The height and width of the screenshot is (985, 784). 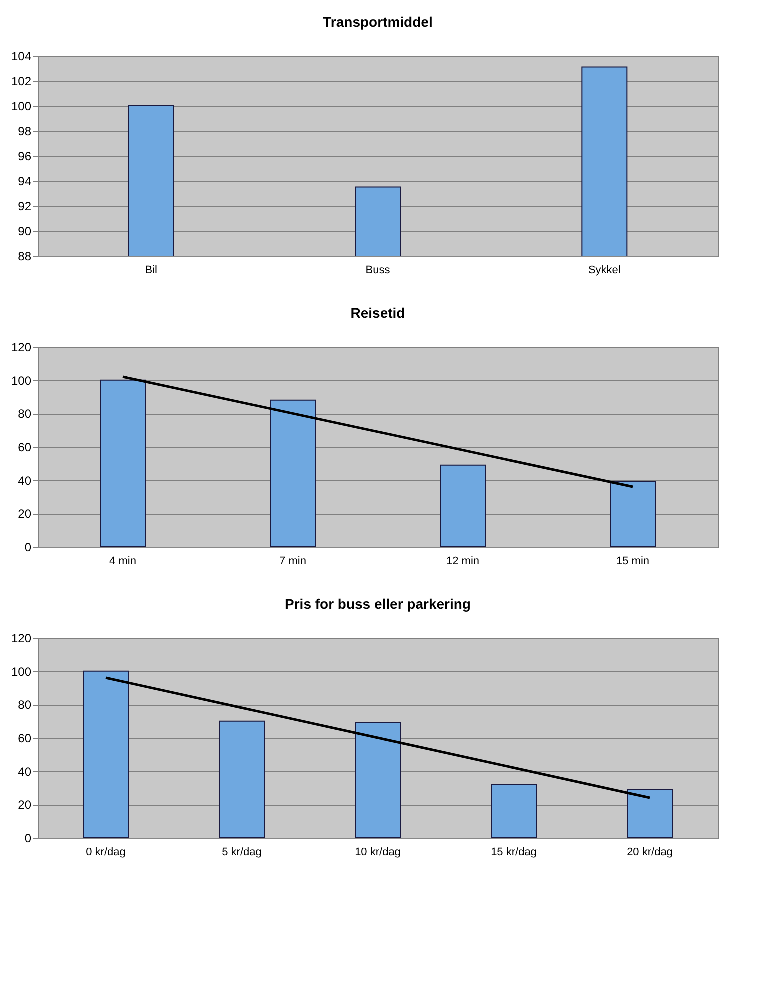 What do you see at coordinates (378, 313) in the screenshot?
I see `chart-title: Reisetid` at bounding box center [378, 313].